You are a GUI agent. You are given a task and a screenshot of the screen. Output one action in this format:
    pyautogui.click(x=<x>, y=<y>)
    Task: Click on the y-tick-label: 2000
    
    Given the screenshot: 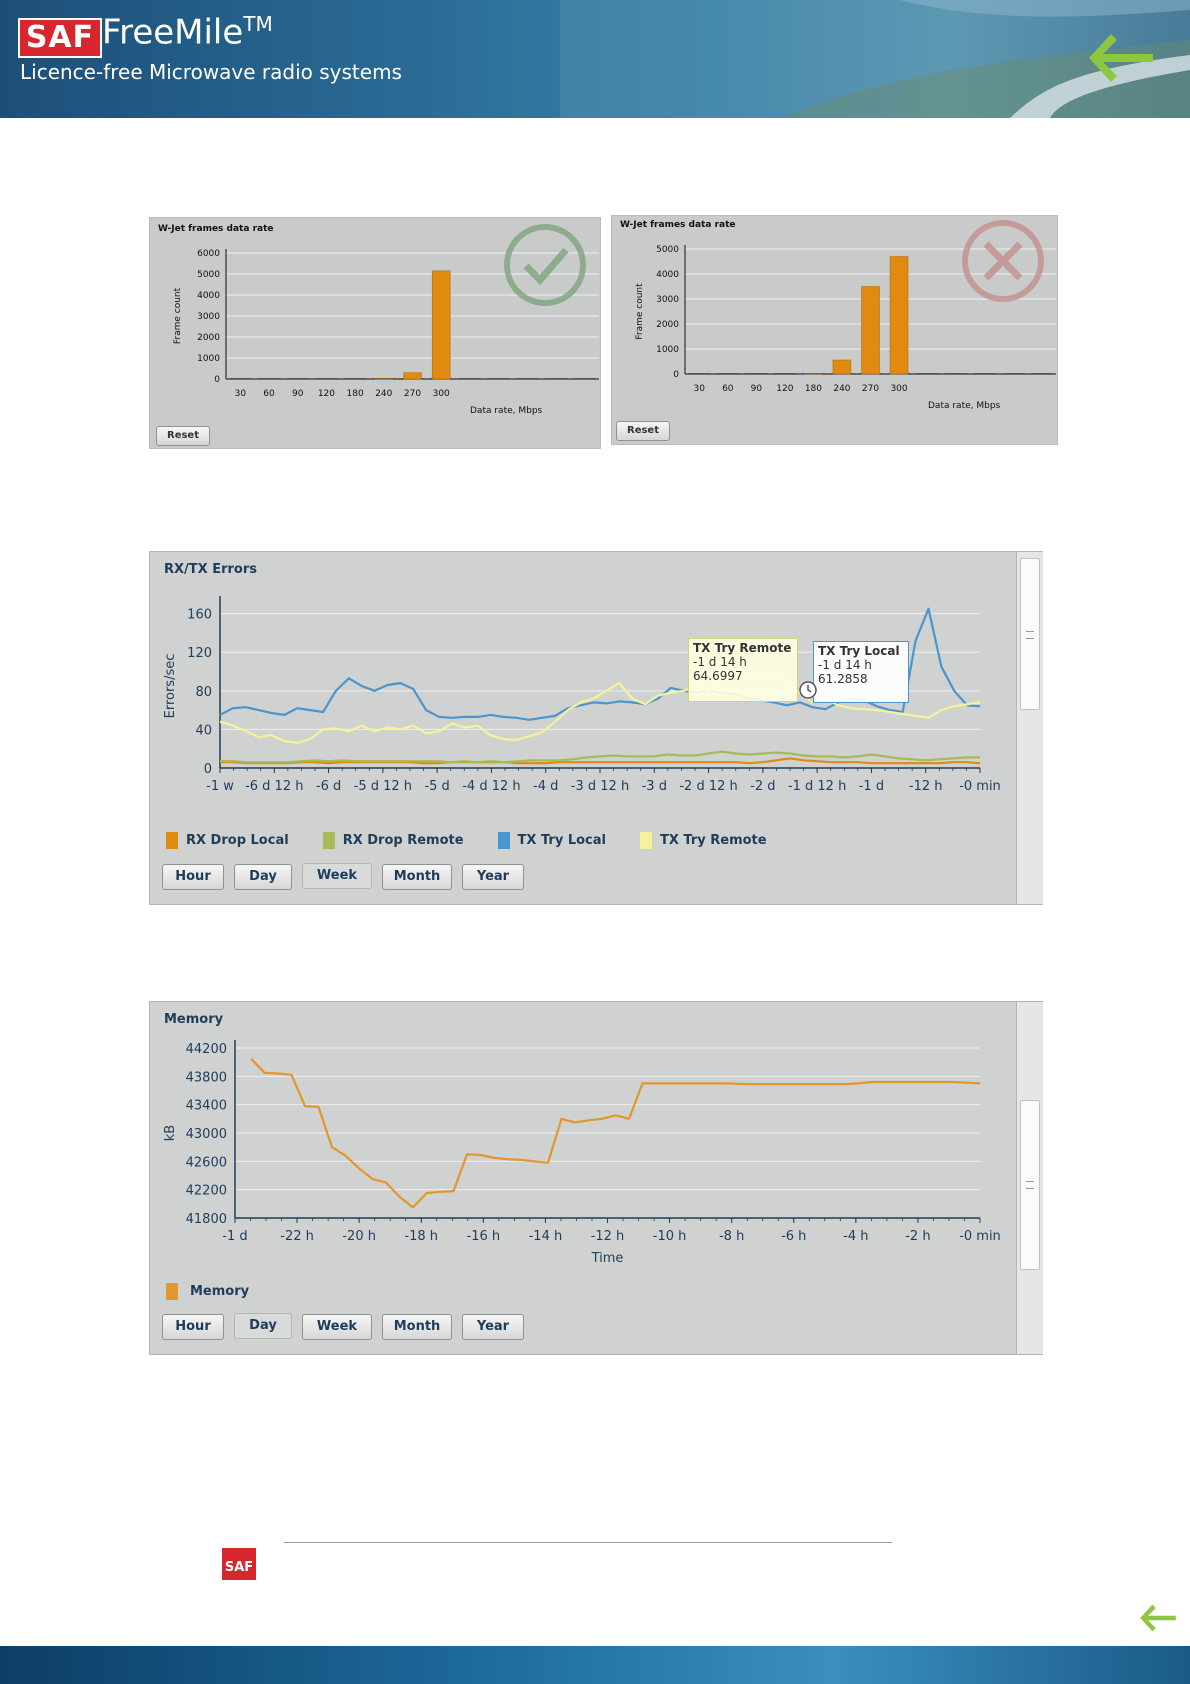 What is the action you would take?
    pyautogui.click(x=208, y=338)
    